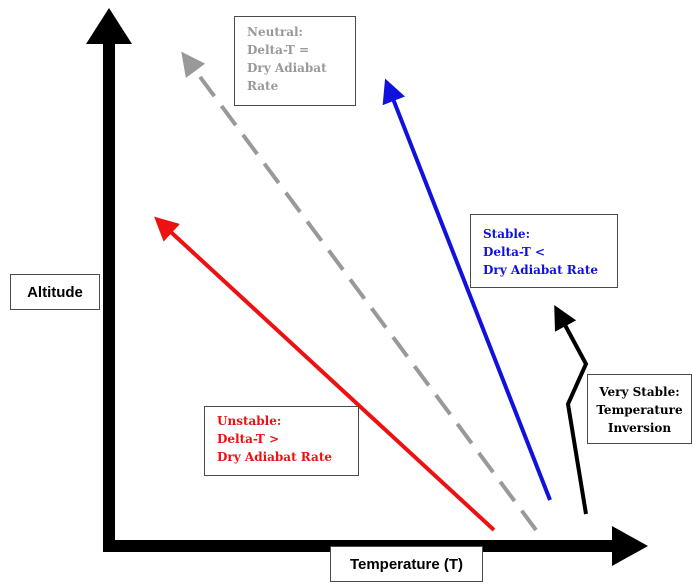  What do you see at coordinates (249, 421) in the screenshot?
I see `unstable-title: Unstable:` at bounding box center [249, 421].